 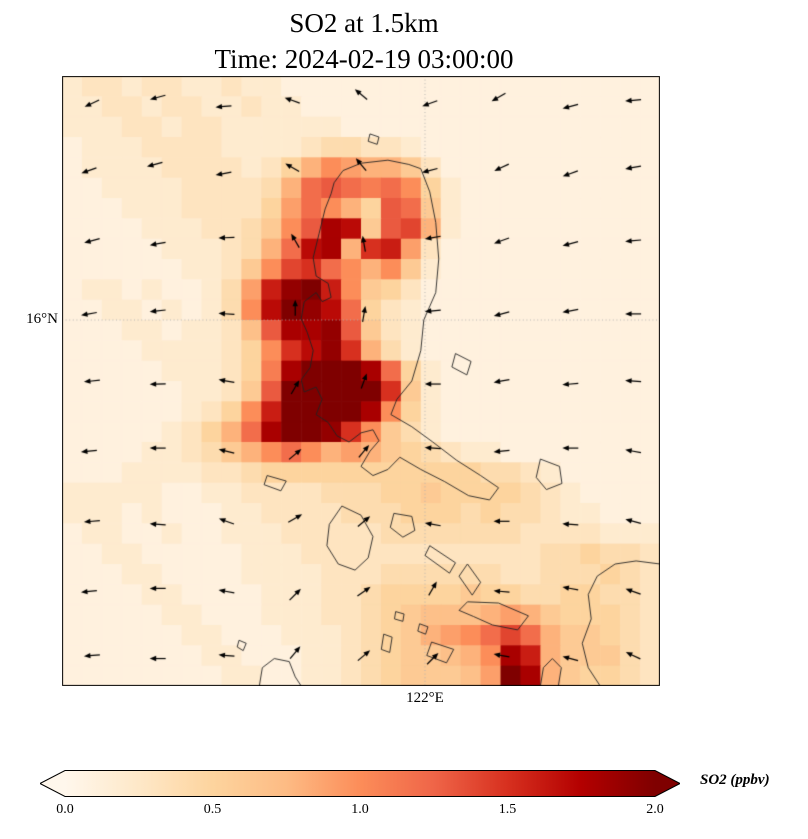 I want to click on colorbar-tick-1: 0.5, so click(x=212, y=809).